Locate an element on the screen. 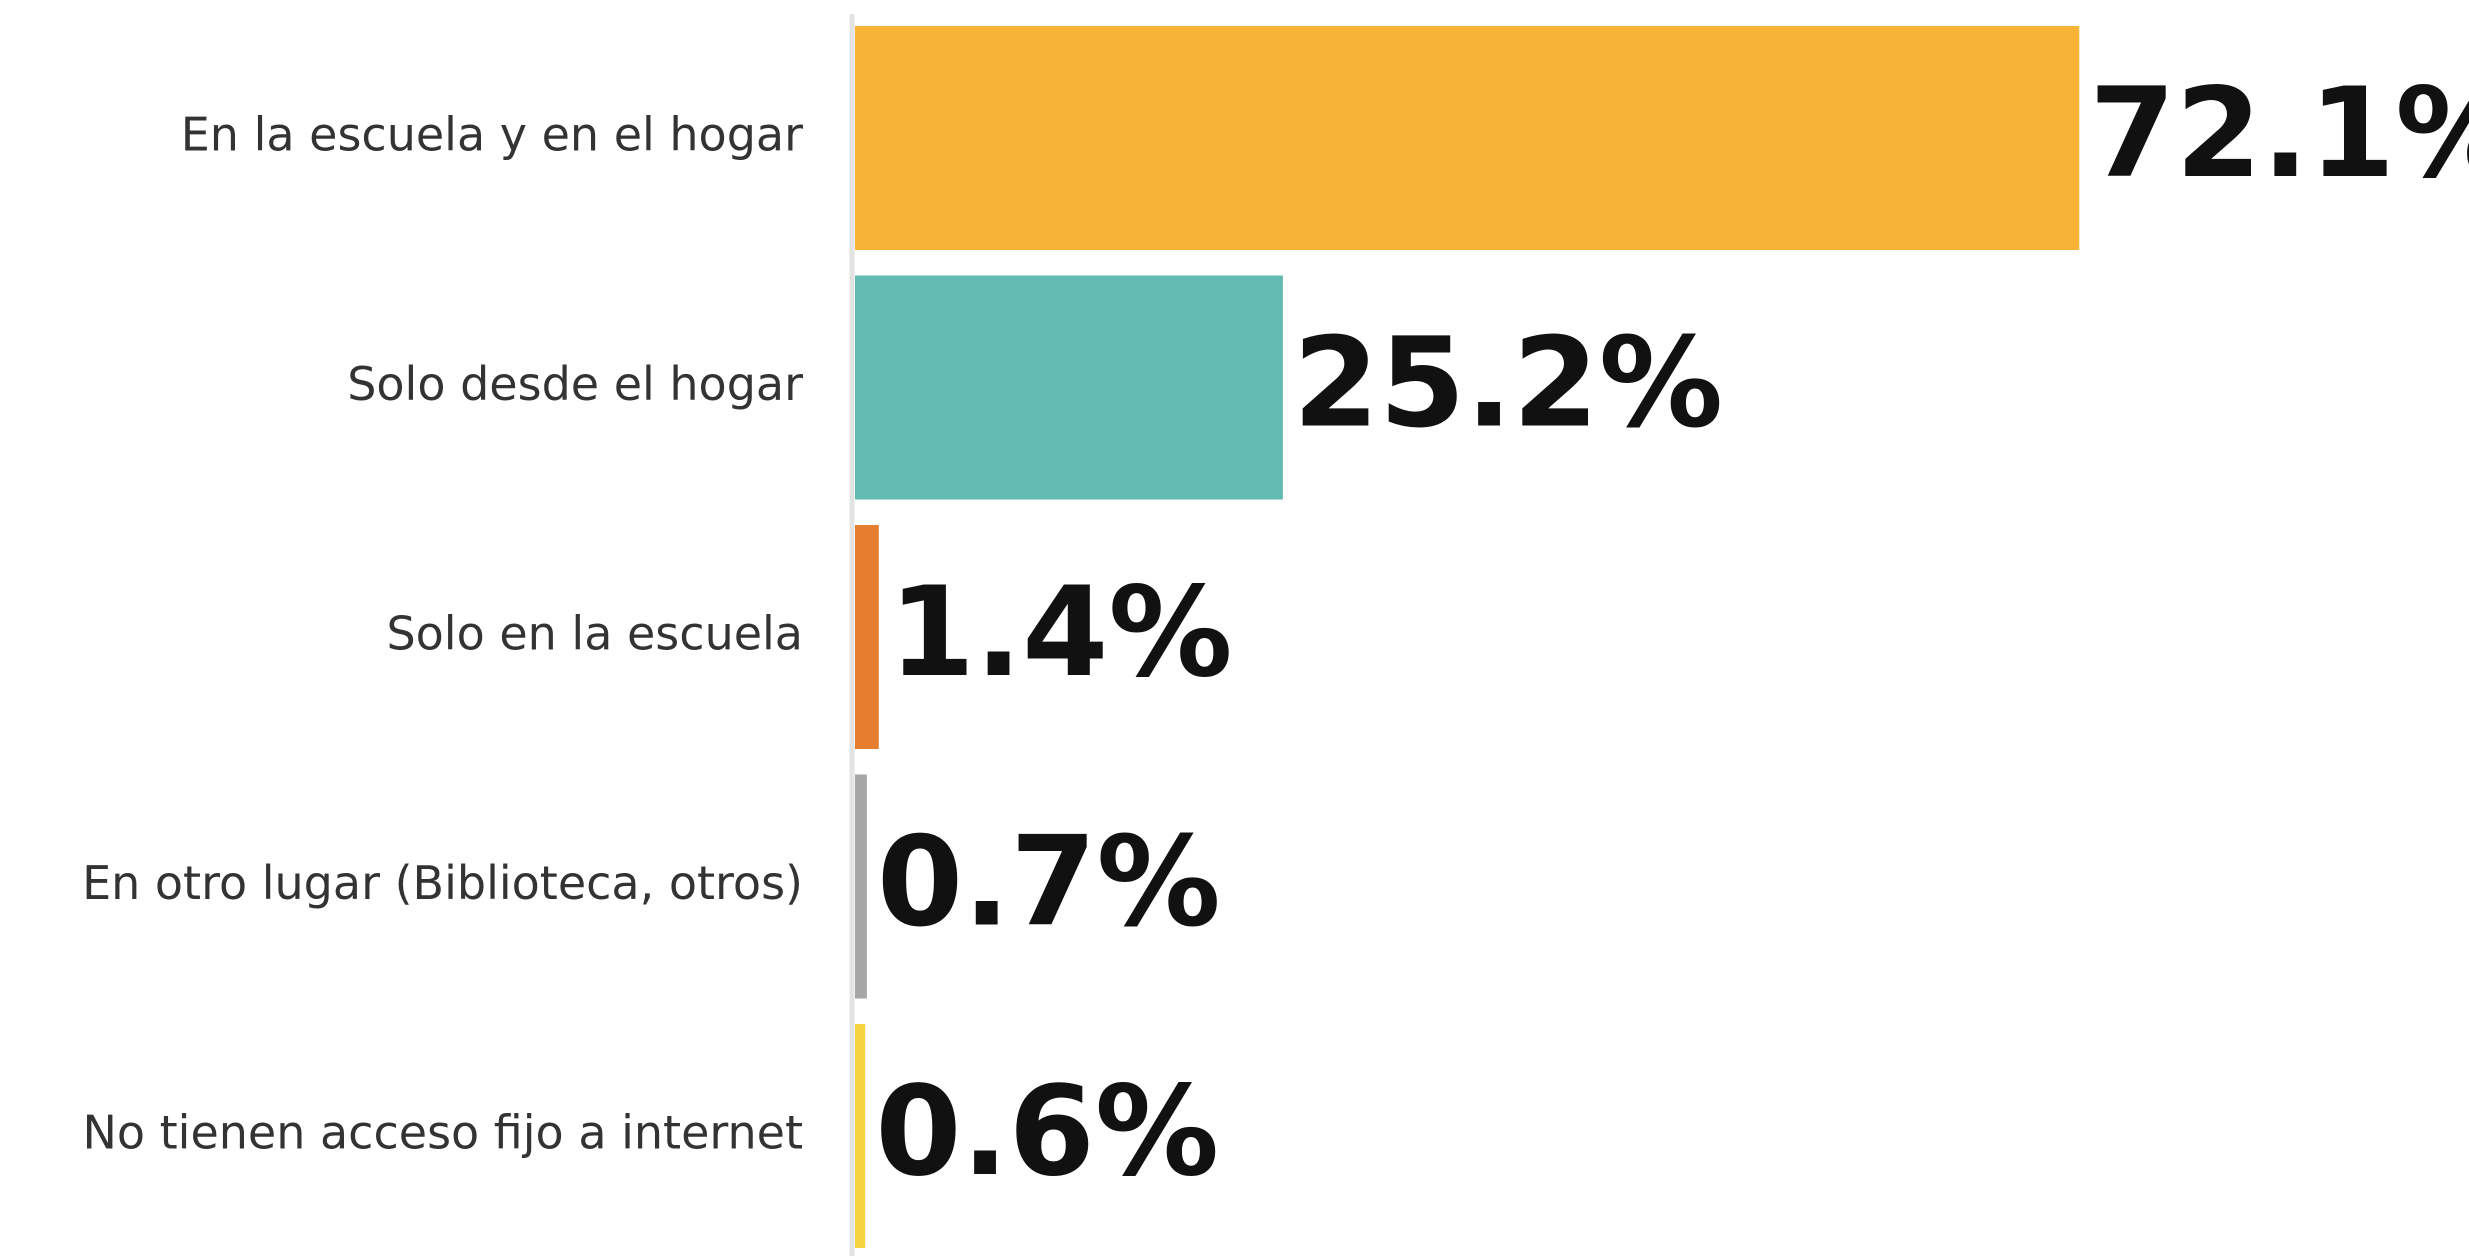  category-label: En la escuela y en el hogar is located at coordinates (492, 135).